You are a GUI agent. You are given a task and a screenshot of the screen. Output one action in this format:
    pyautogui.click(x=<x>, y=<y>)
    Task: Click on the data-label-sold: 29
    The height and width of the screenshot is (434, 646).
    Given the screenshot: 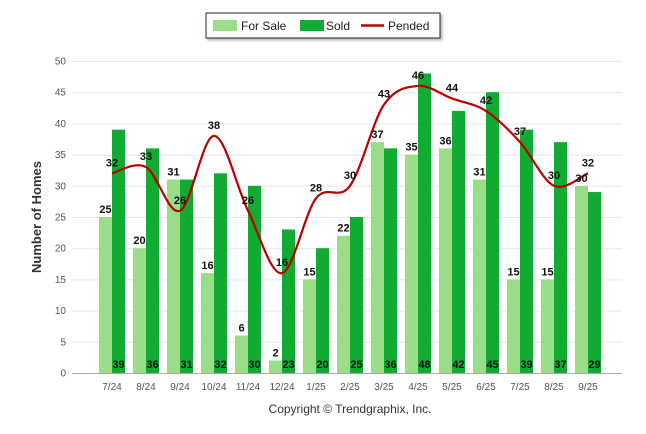 What is the action you would take?
    pyautogui.click(x=594, y=365)
    